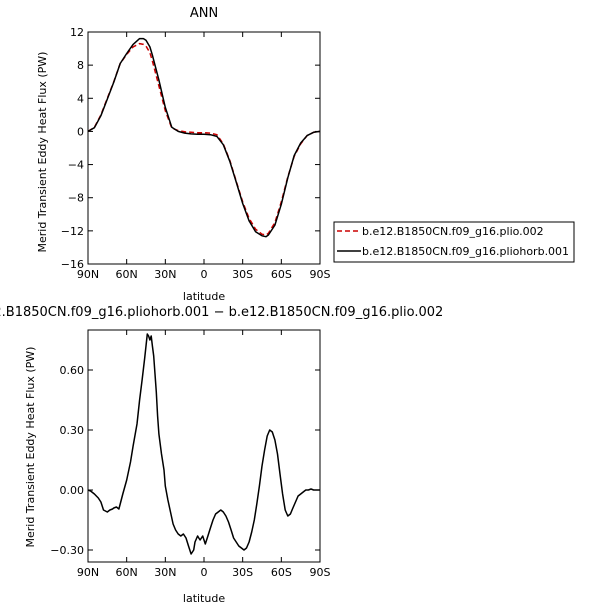 This screenshot has width=610, height=609. Describe the element at coordinates (72, 231) in the screenshot. I see `top-chart-y-tick-label: −12` at that location.